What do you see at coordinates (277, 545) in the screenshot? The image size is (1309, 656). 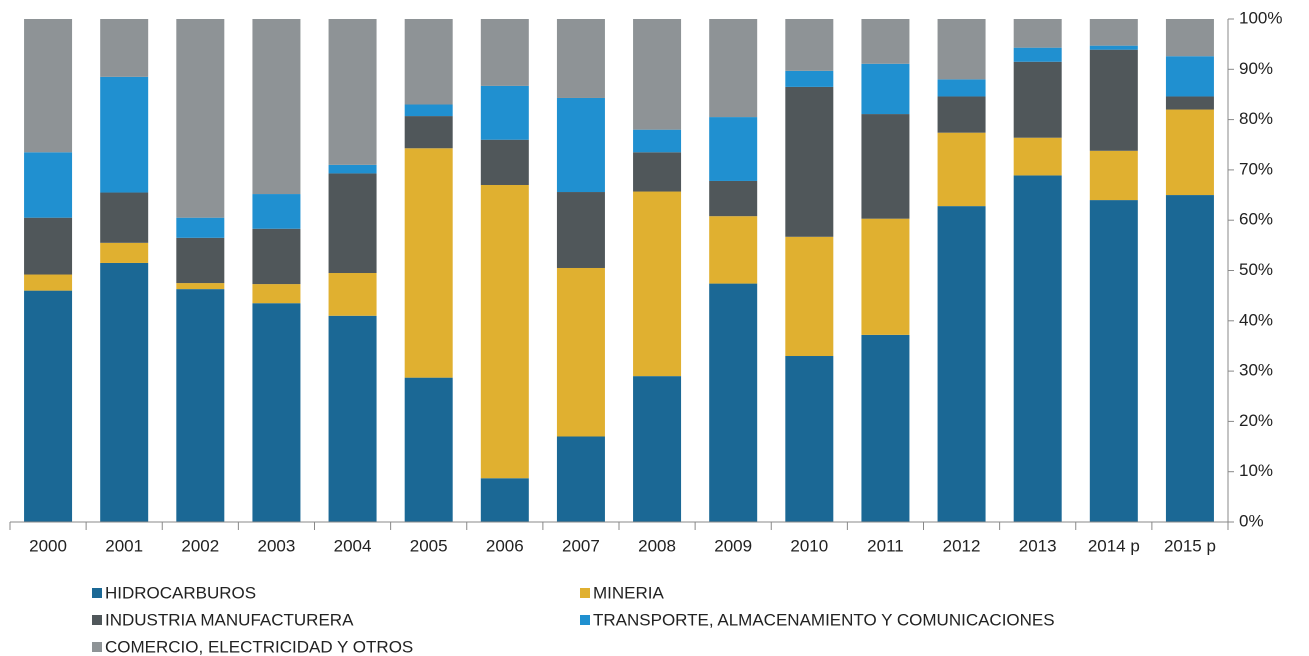 I see `x-tick-label: 2003` at bounding box center [277, 545].